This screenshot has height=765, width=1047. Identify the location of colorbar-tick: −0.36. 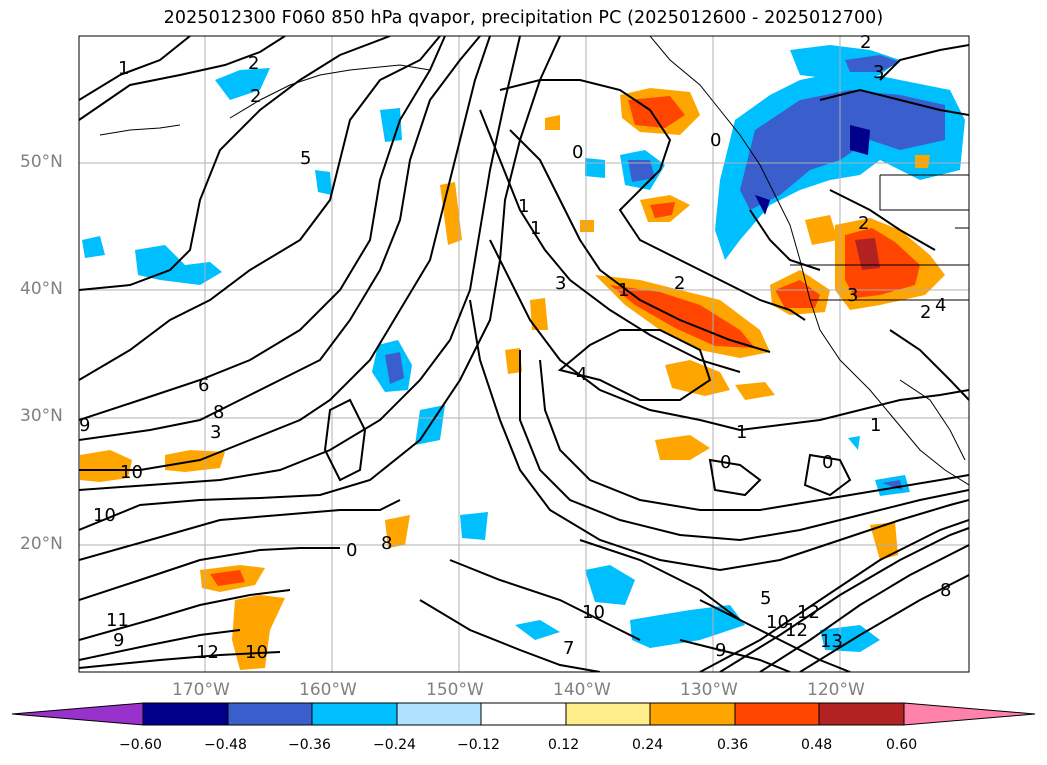
(309, 745).